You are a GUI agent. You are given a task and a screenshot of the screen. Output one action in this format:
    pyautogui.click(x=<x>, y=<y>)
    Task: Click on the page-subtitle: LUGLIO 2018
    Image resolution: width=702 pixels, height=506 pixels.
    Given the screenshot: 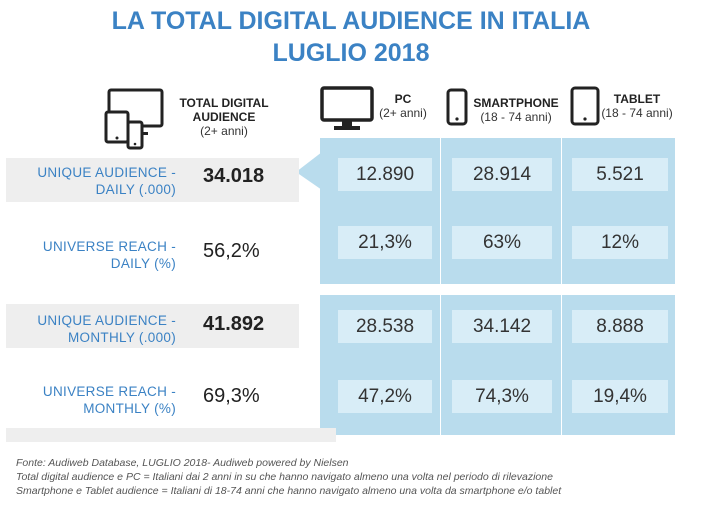 What is the action you would take?
    pyautogui.click(x=351, y=53)
    